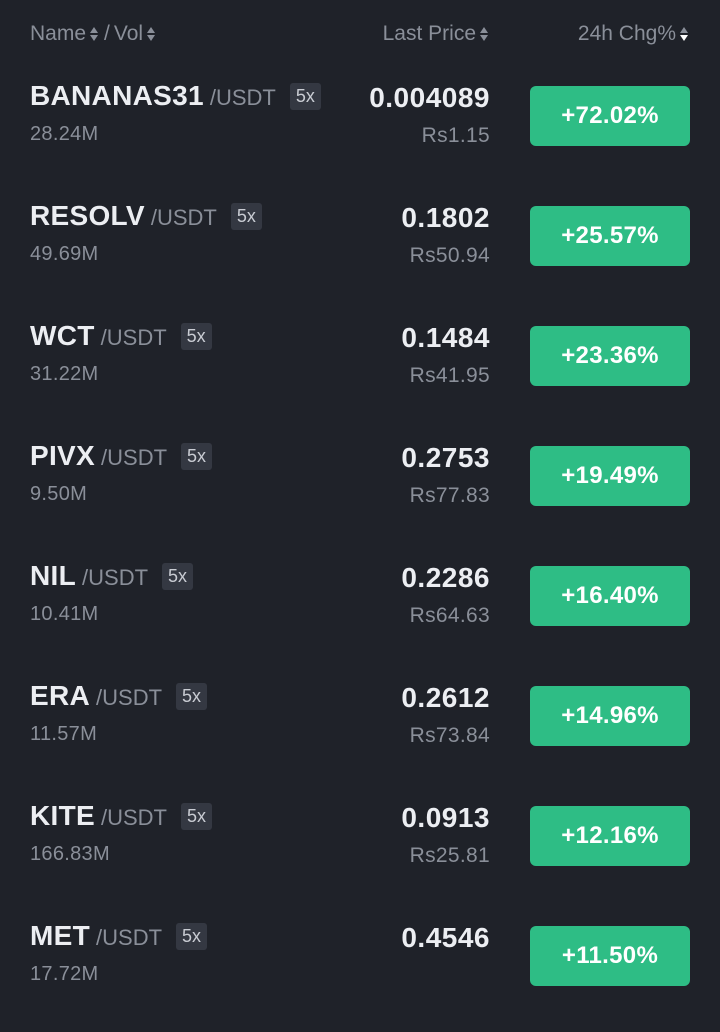 The width and height of the screenshot is (720, 1032). I want to click on market-row: MET /USDT 5x 17.72M 0.4546 +11.50%, so click(360, 972).